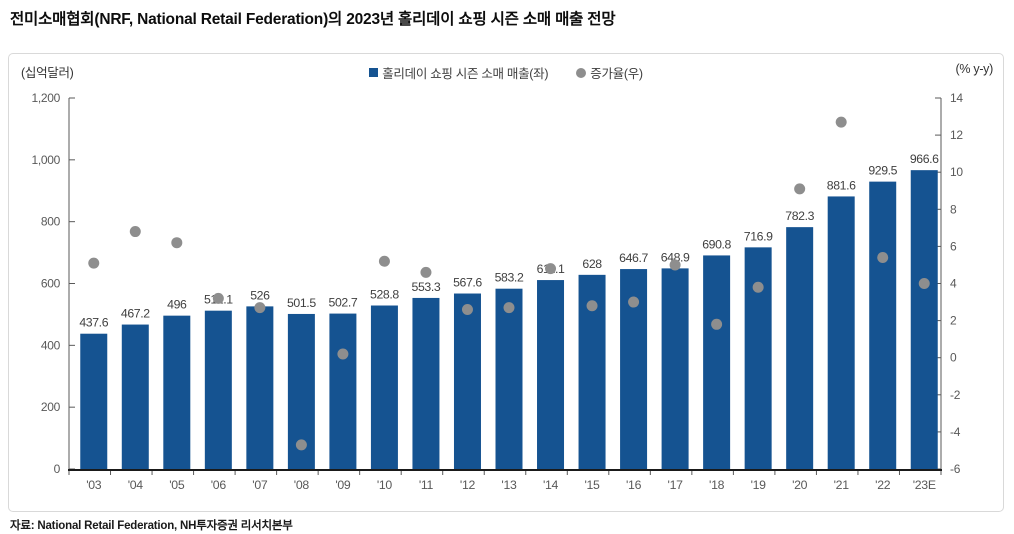  I want to click on legend-item-sales: 홀리데이 쇼핑 시즌 소매 매출(좌), so click(459, 72).